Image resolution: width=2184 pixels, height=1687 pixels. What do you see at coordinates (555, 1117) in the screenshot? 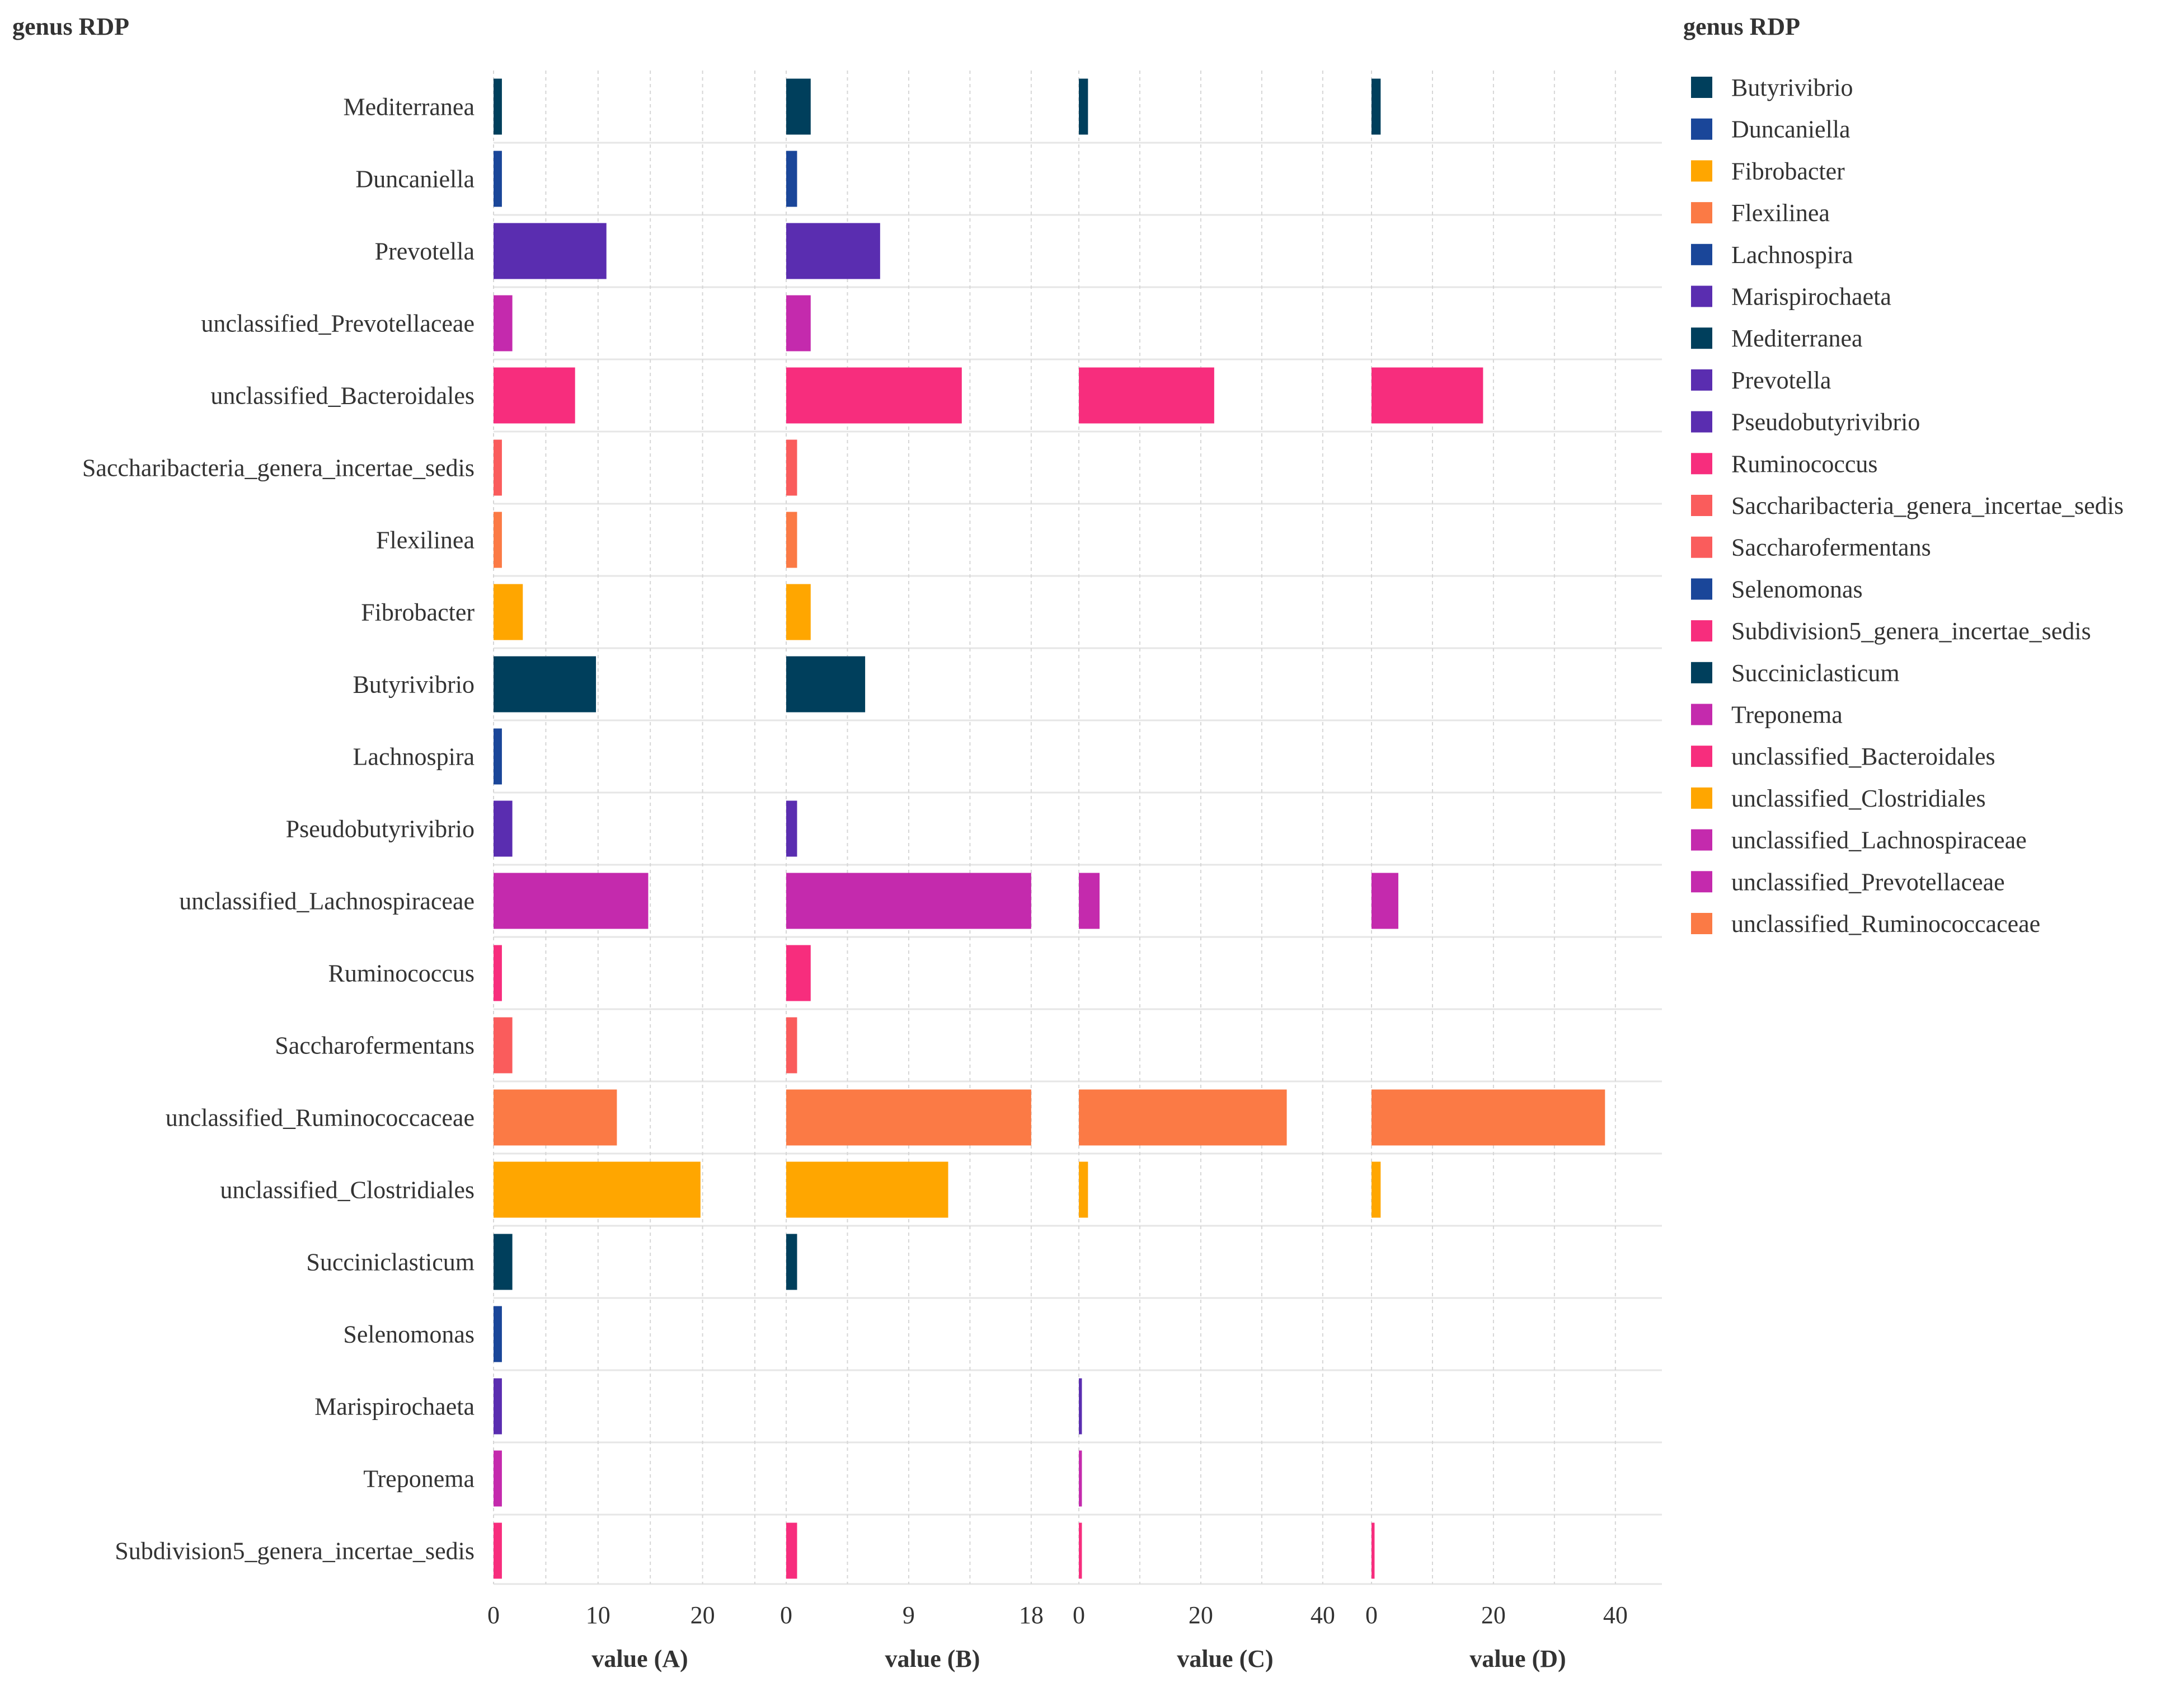
I see `bar-value-a-unclassified-ruminococcaceae` at bounding box center [555, 1117].